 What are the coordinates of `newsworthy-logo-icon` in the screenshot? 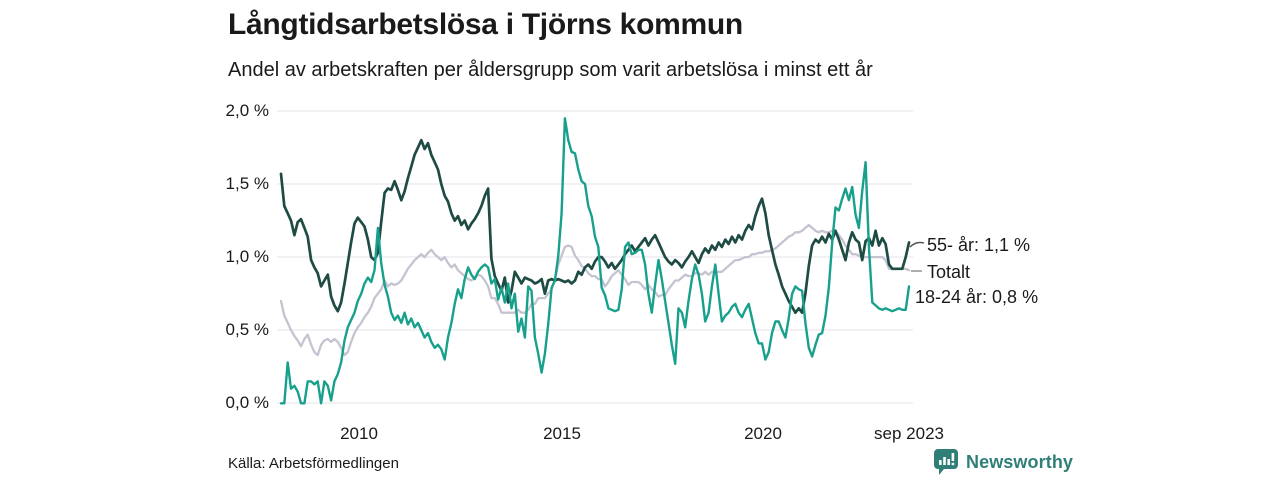 It's located at (946, 462).